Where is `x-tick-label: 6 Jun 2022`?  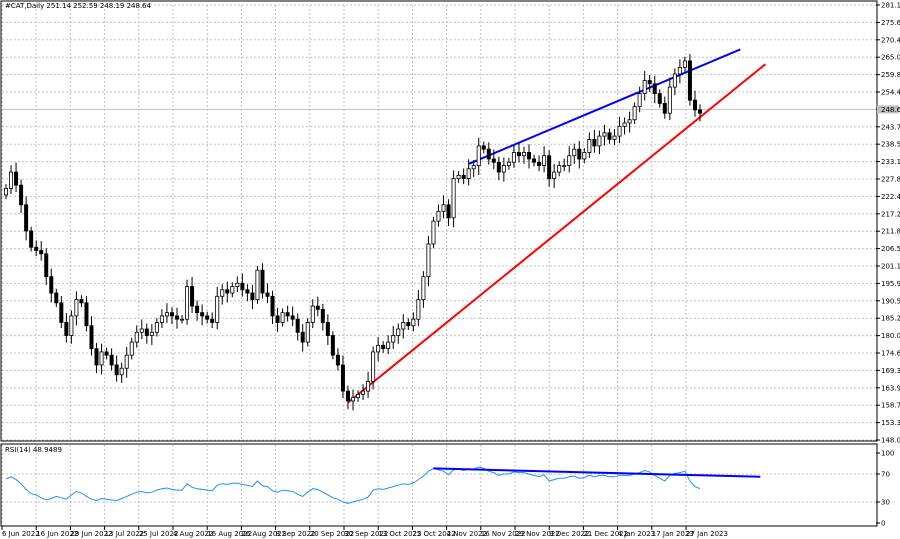
x-tick-label: 6 Jun 2022 is located at coordinates (21, 534).